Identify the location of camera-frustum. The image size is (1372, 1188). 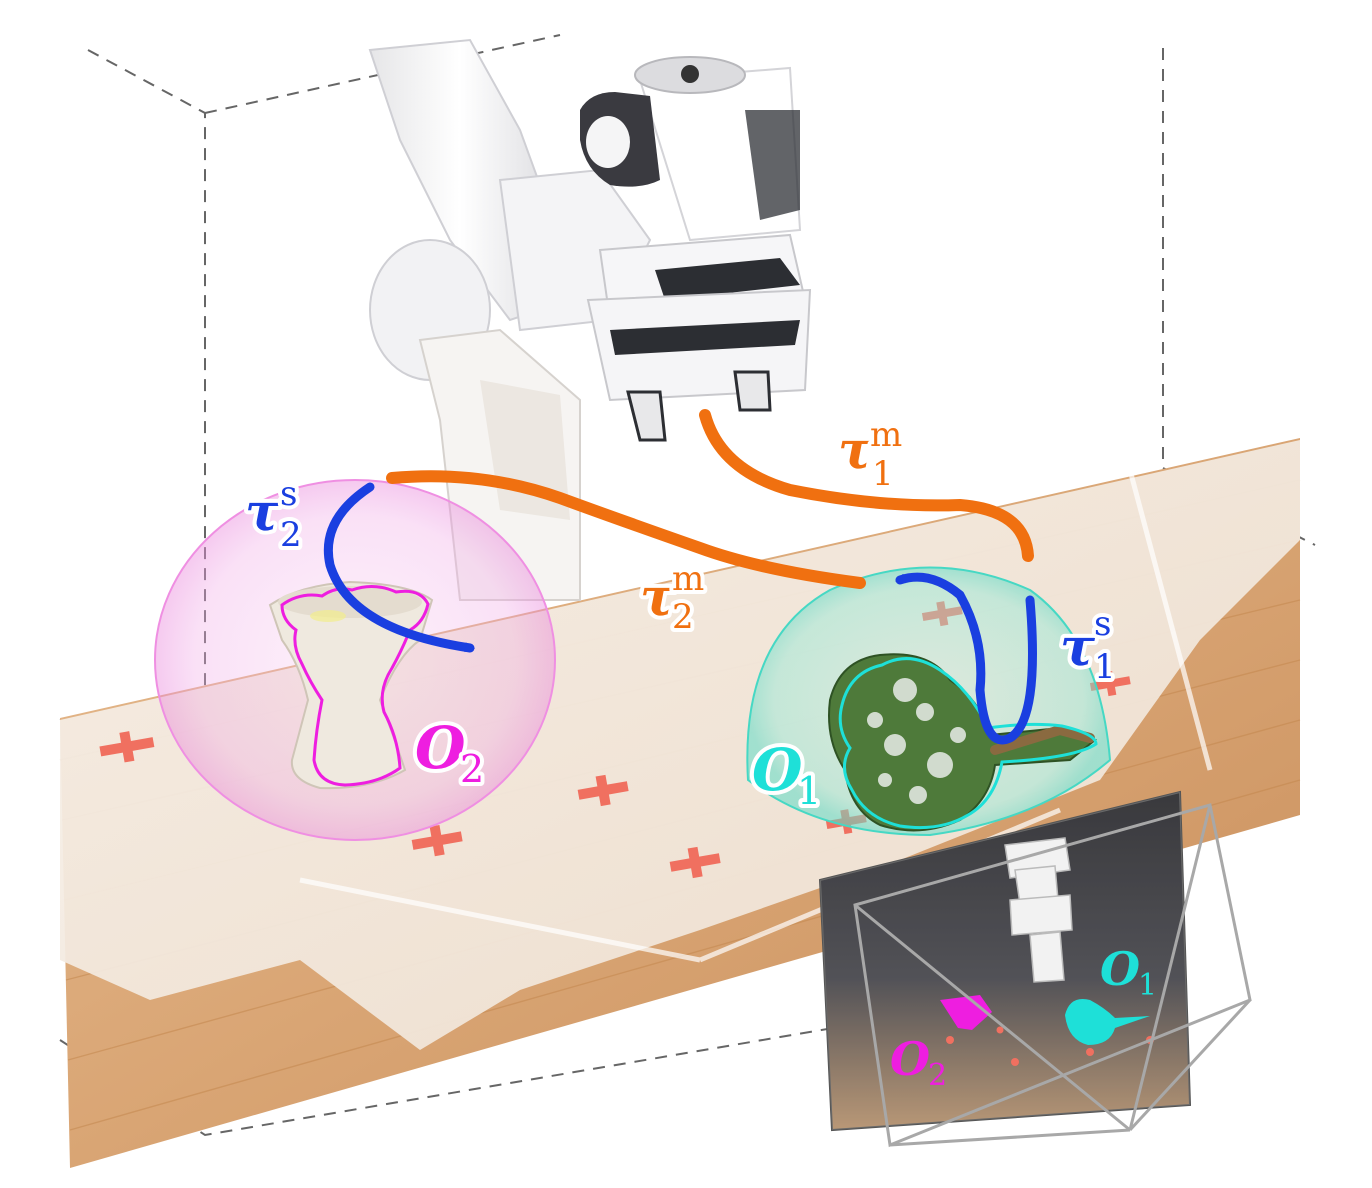
(1052, 975).